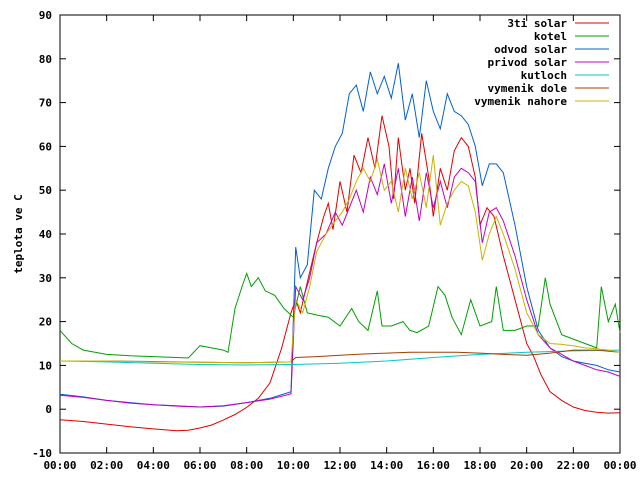 The image size is (640, 480). What do you see at coordinates (45, 146) in the screenshot?
I see `y-tick-label: 60` at bounding box center [45, 146].